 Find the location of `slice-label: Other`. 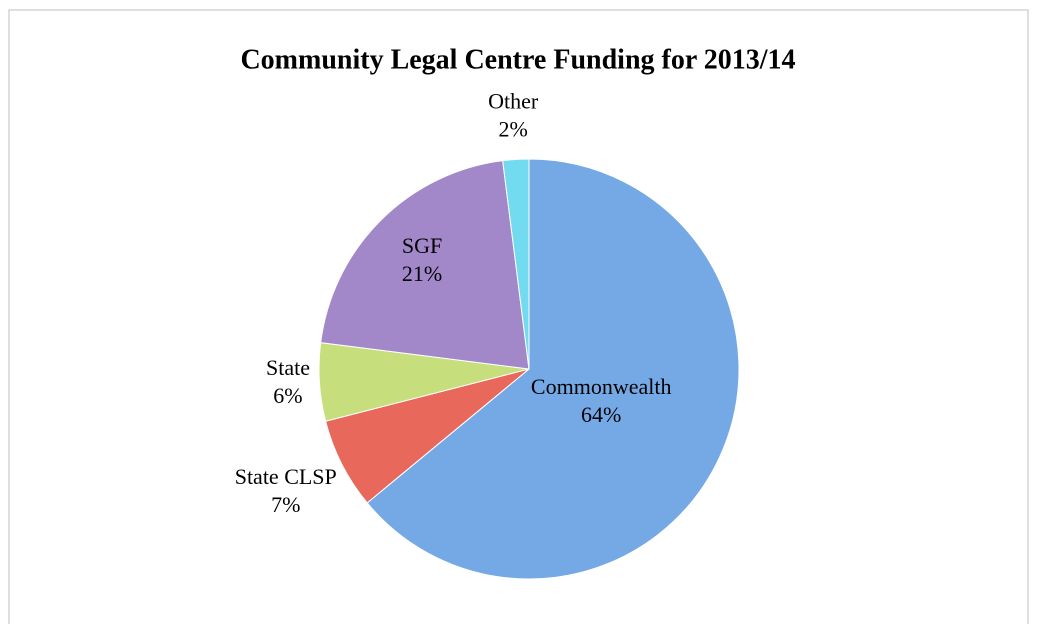

slice-label: Other is located at coordinates (513, 101).